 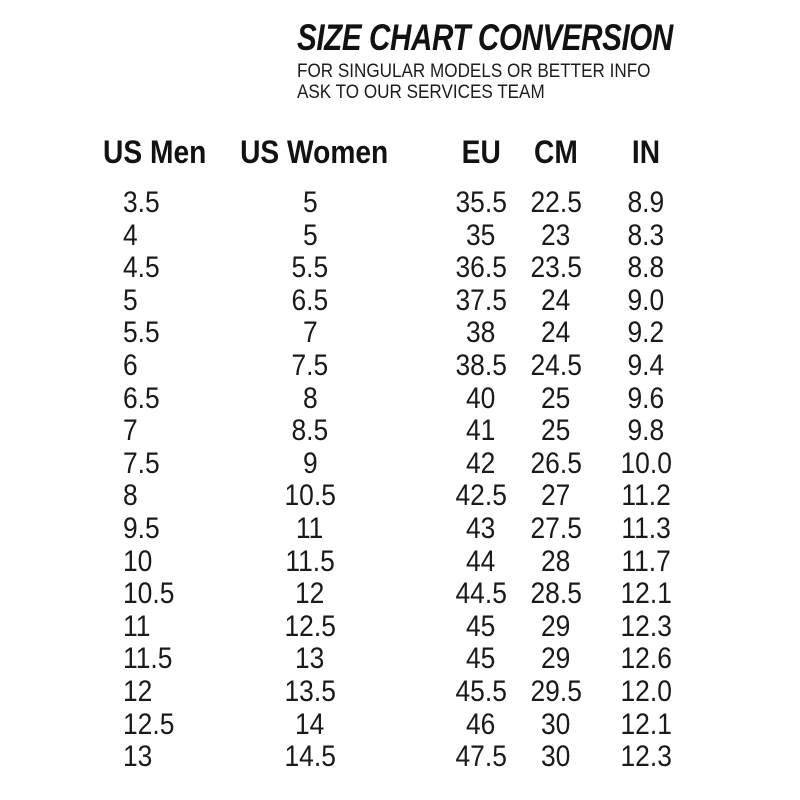 I want to click on table-cell: 7.5, so click(x=155, y=463).